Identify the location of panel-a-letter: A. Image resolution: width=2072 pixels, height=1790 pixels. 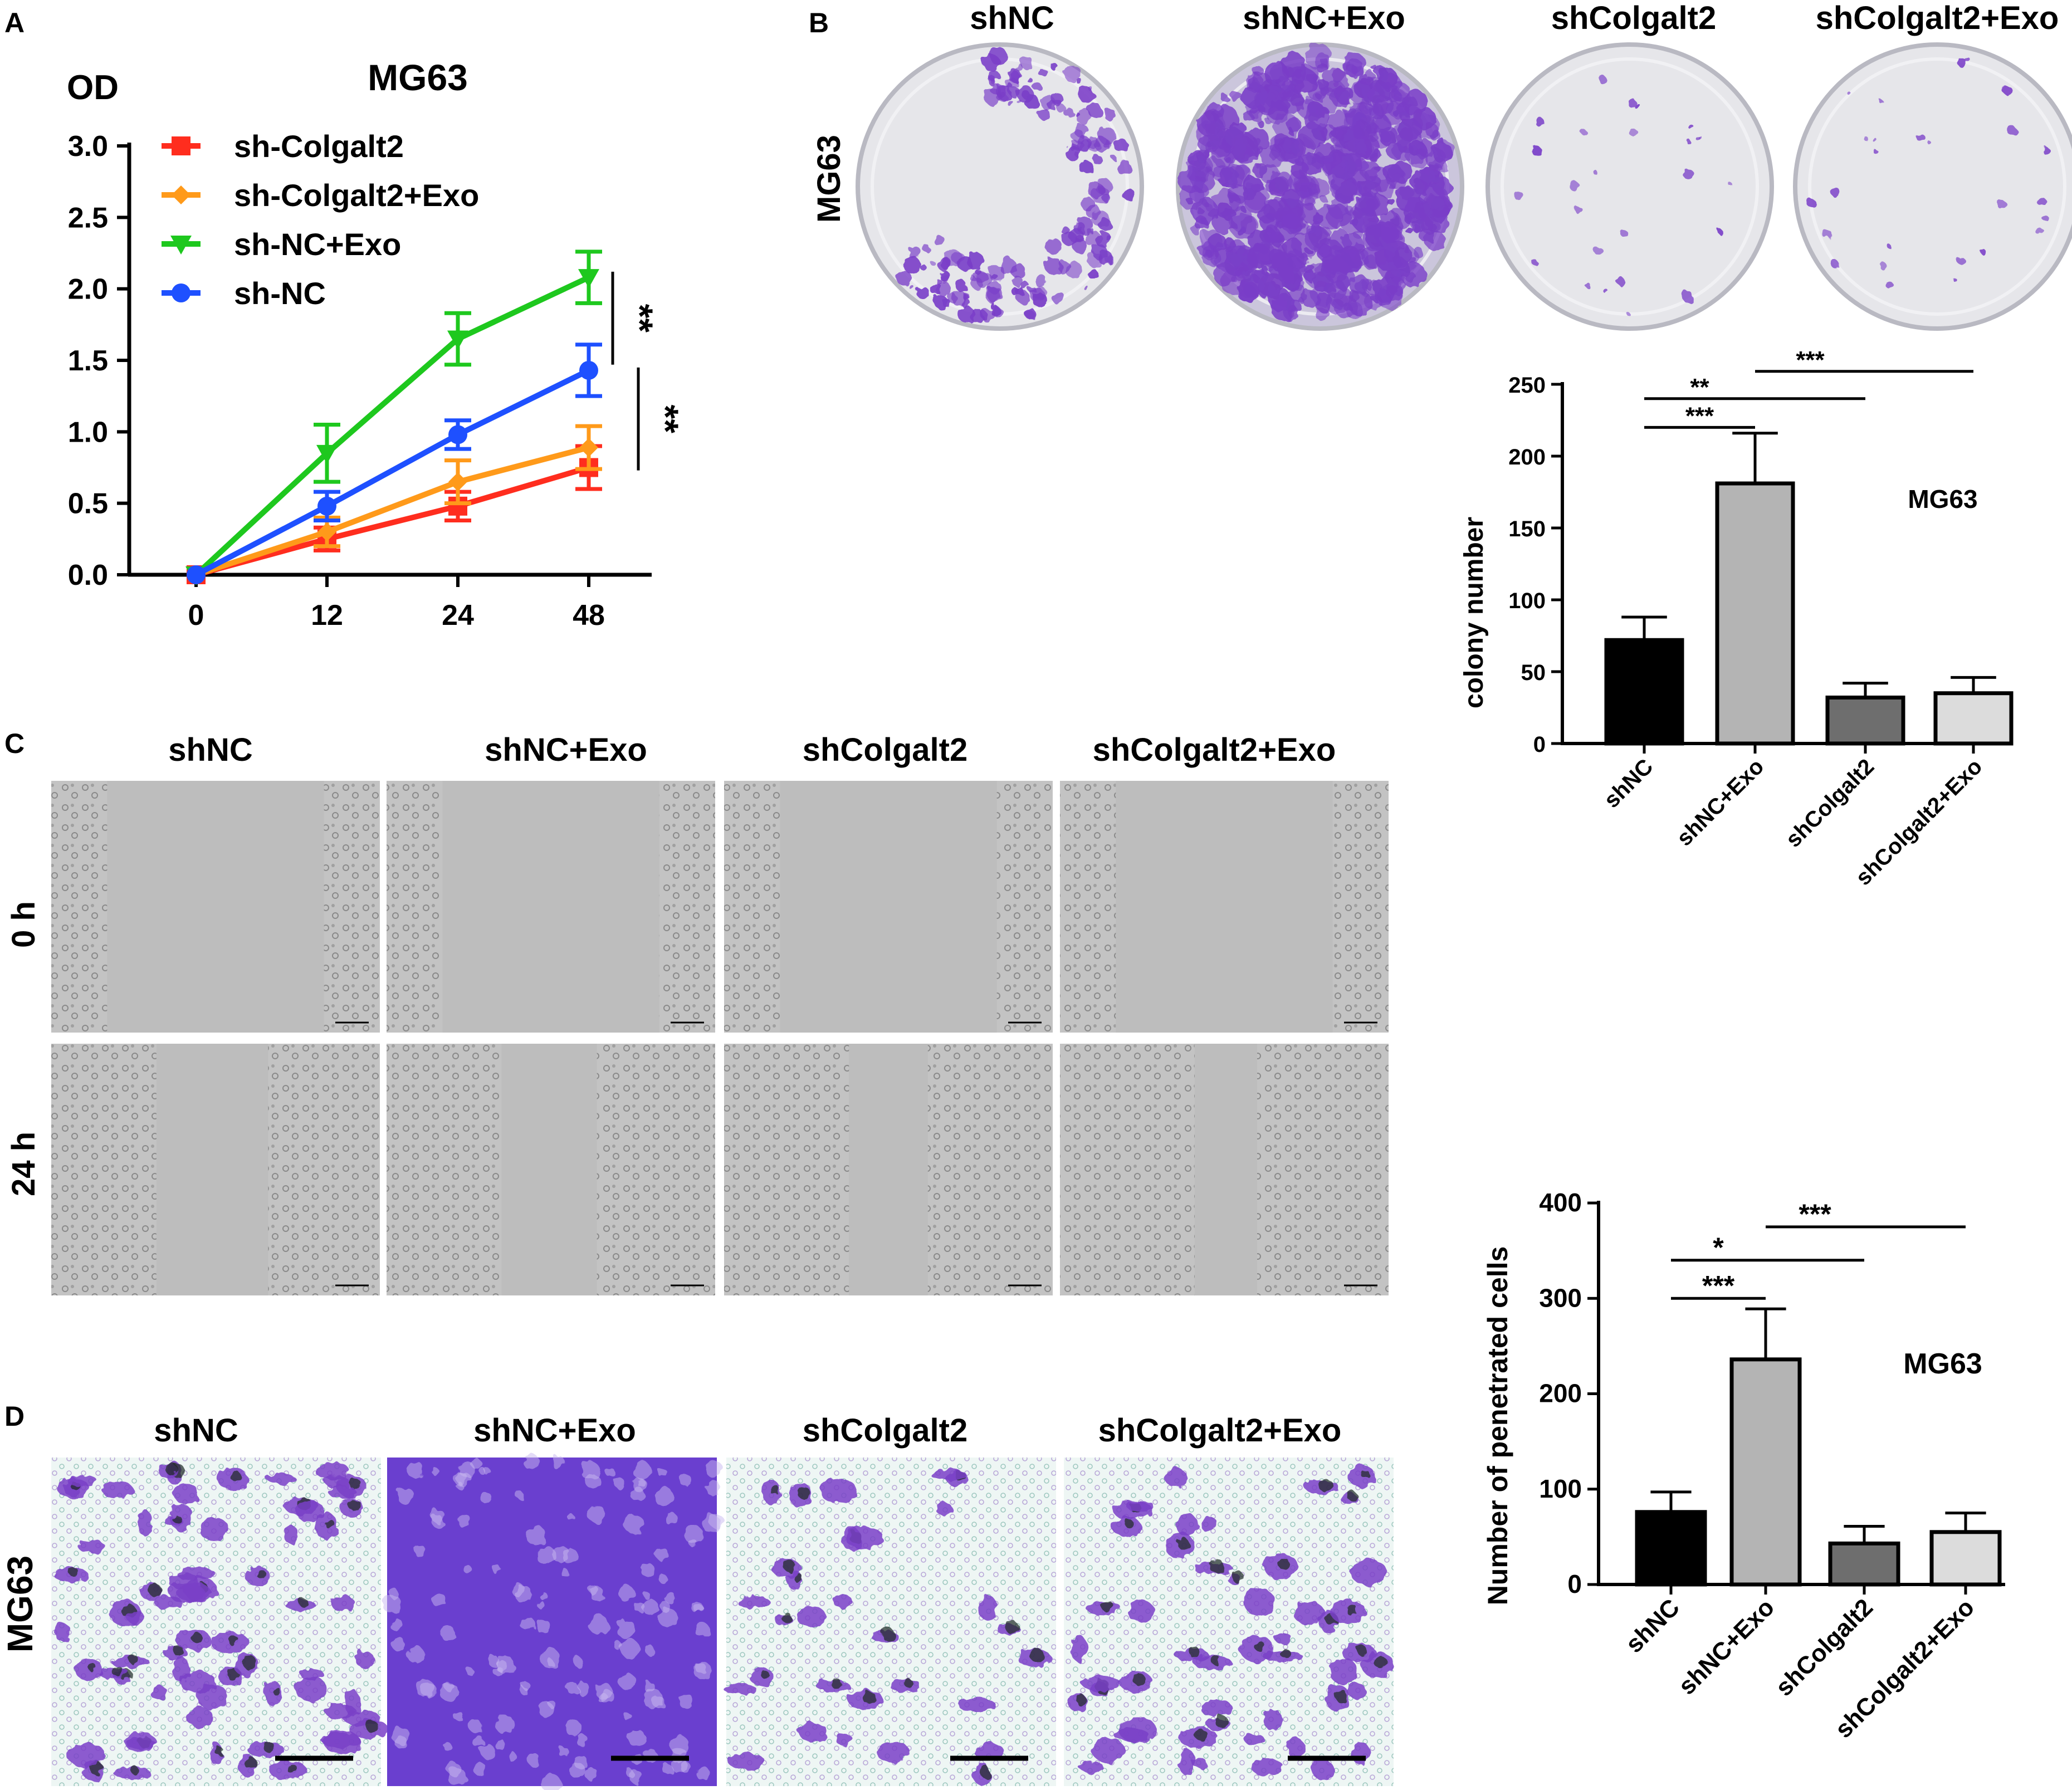
(14, 22).